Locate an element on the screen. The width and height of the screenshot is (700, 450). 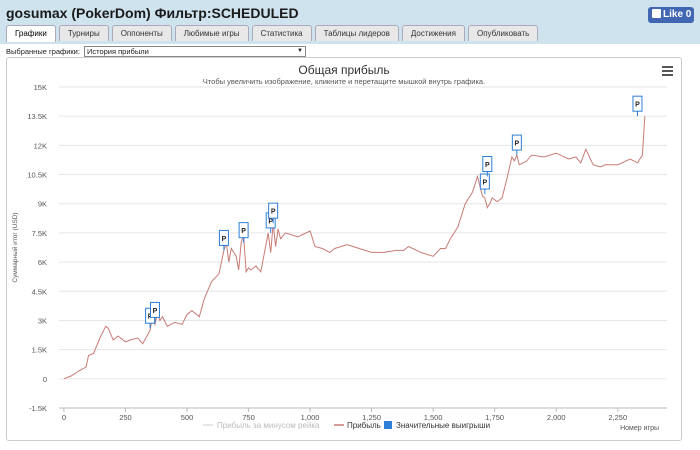
y-tick-label: 12K is located at coordinates (40, 145).